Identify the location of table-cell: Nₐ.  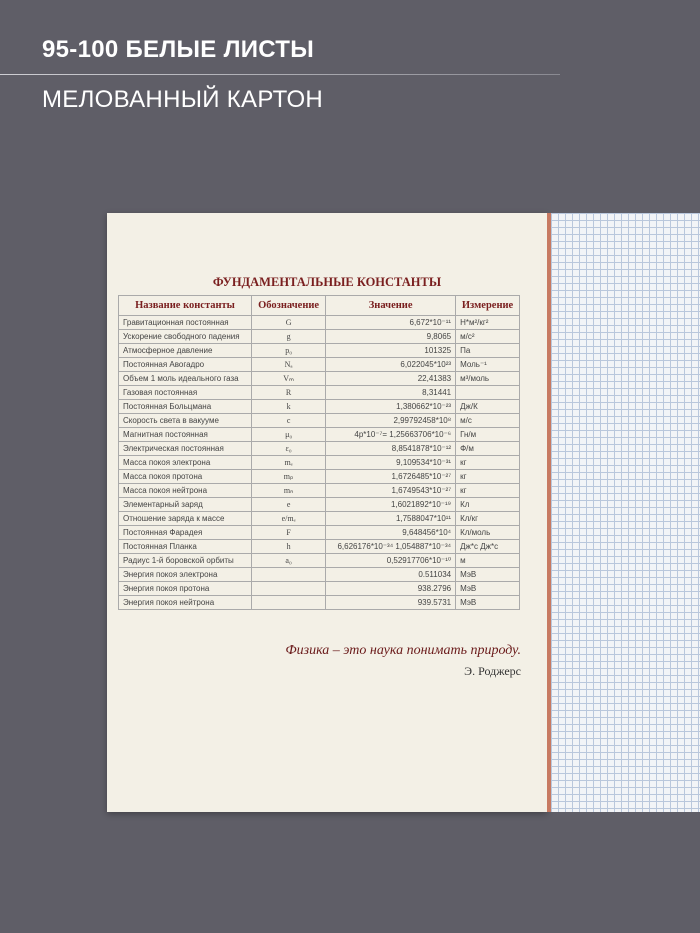
(289, 364).